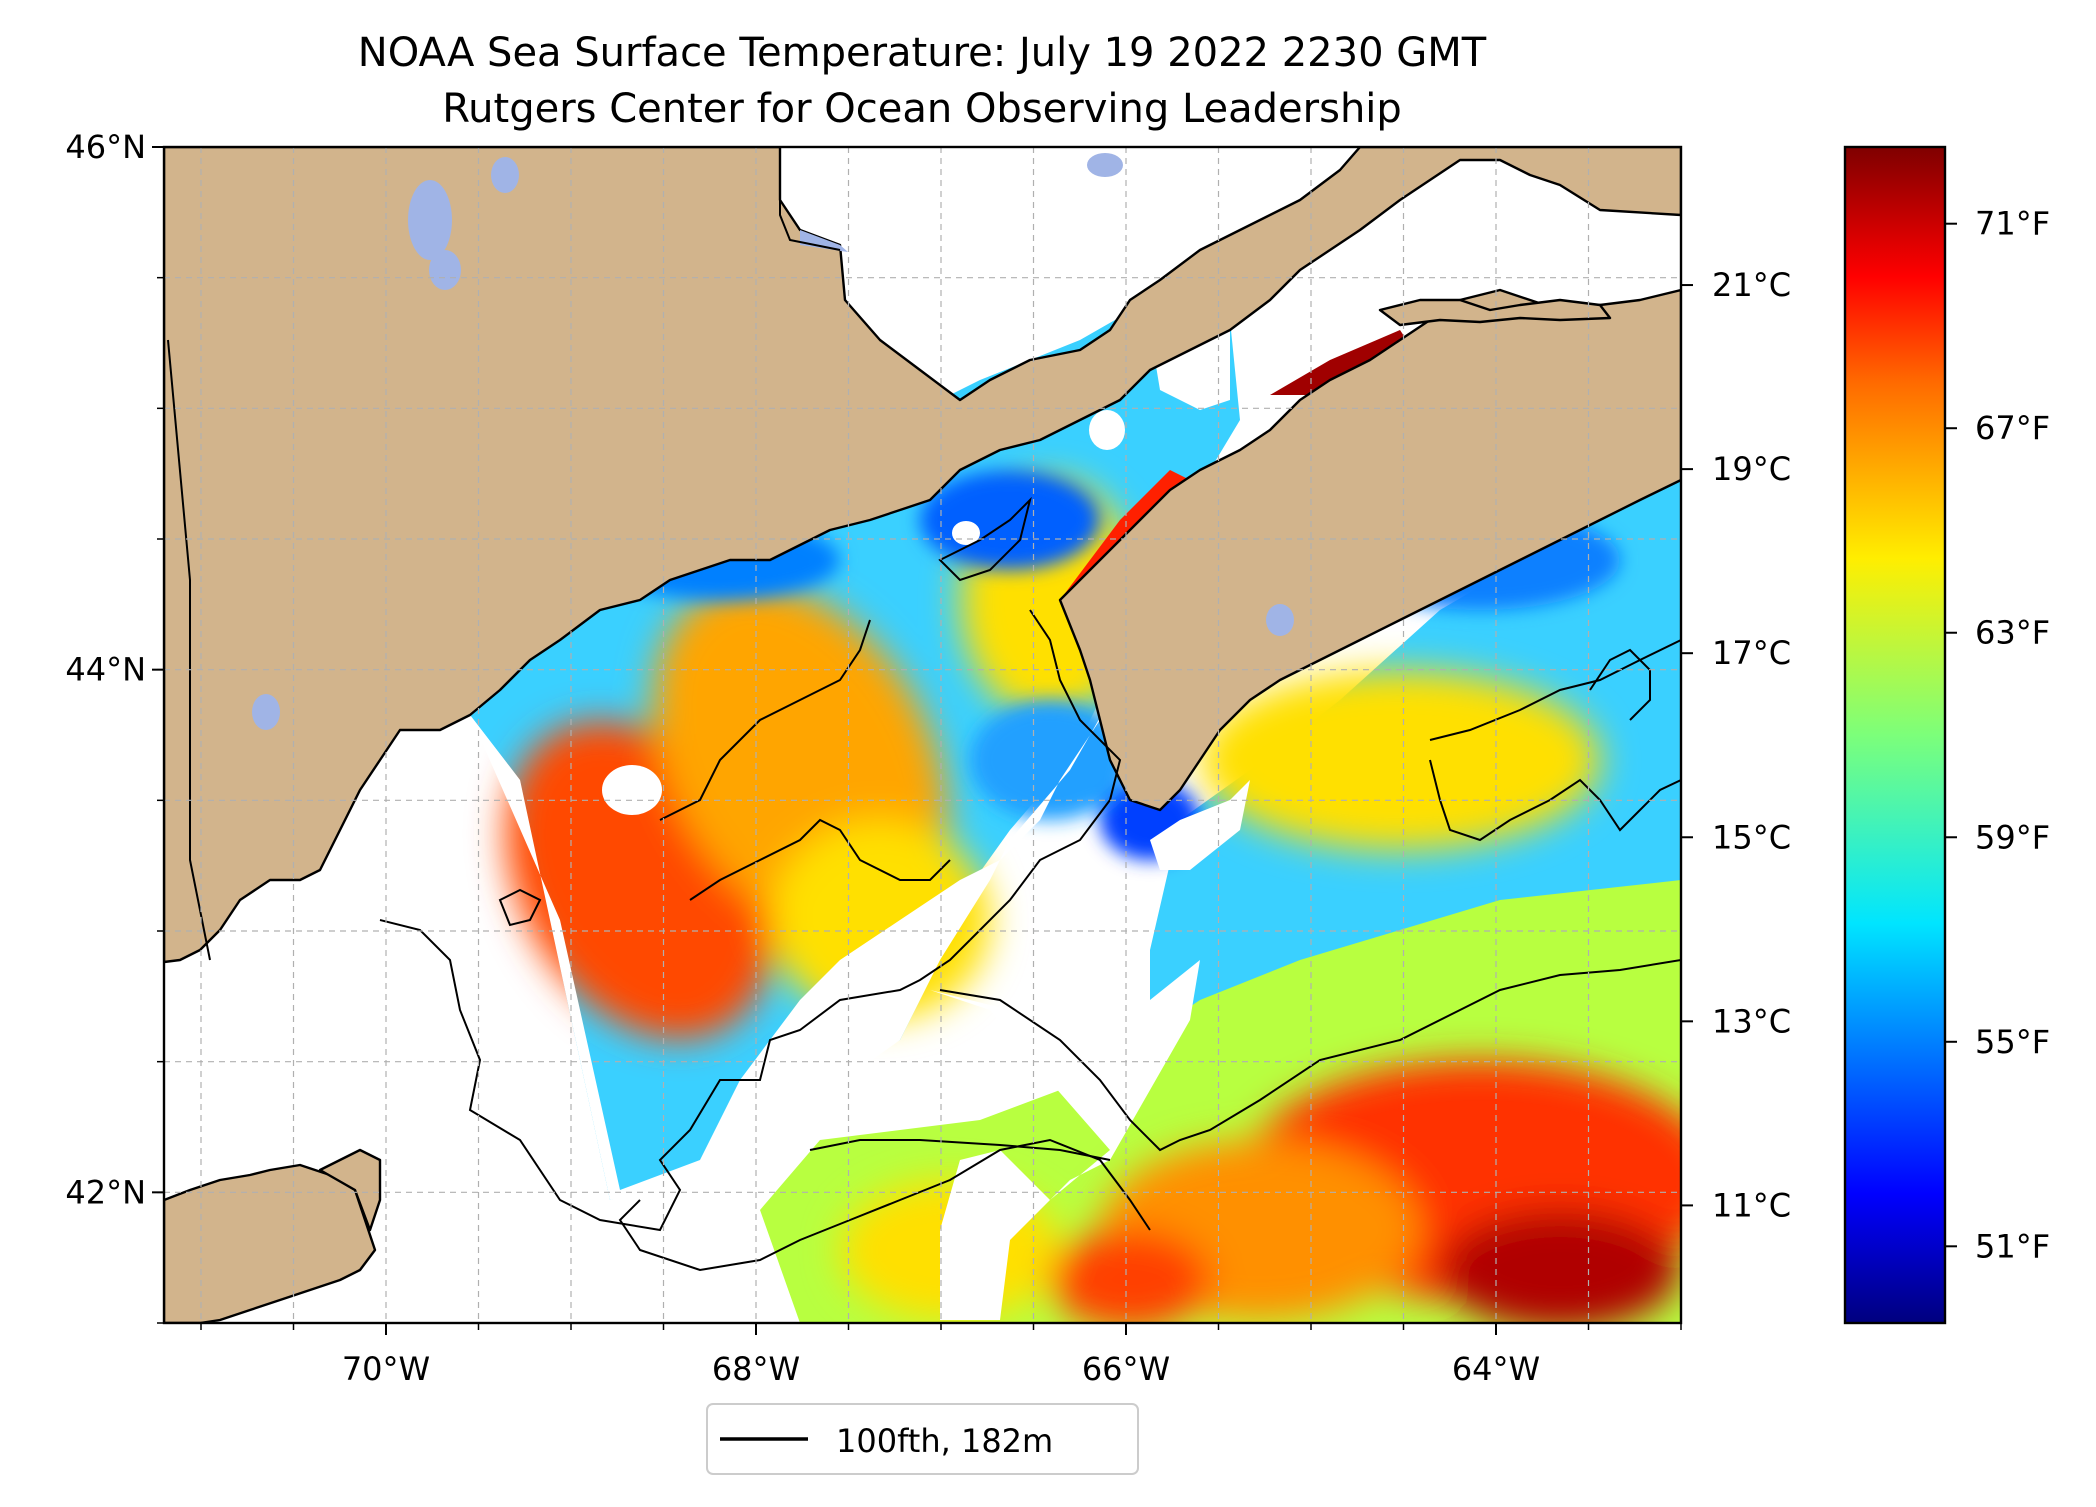 This screenshot has width=2096, height=1507. What do you see at coordinates (944, 1441) in the screenshot?
I see `legend-label: 100fth, 182m` at bounding box center [944, 1441].